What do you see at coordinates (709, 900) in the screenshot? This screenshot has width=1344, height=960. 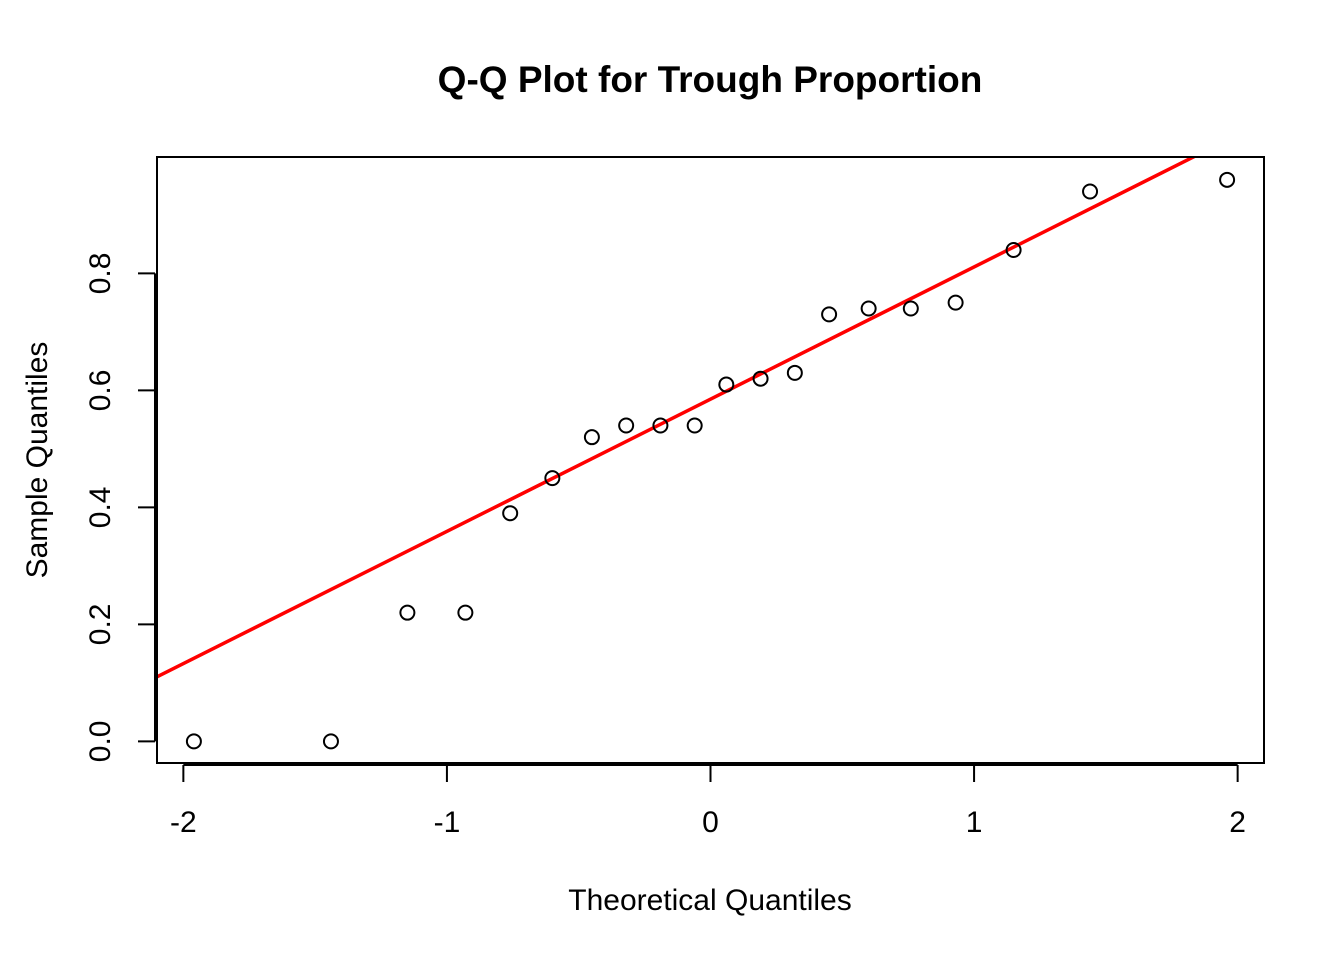 I see `x-axis-label: Theoretical Quantiles` at bounding box center [709, 900].